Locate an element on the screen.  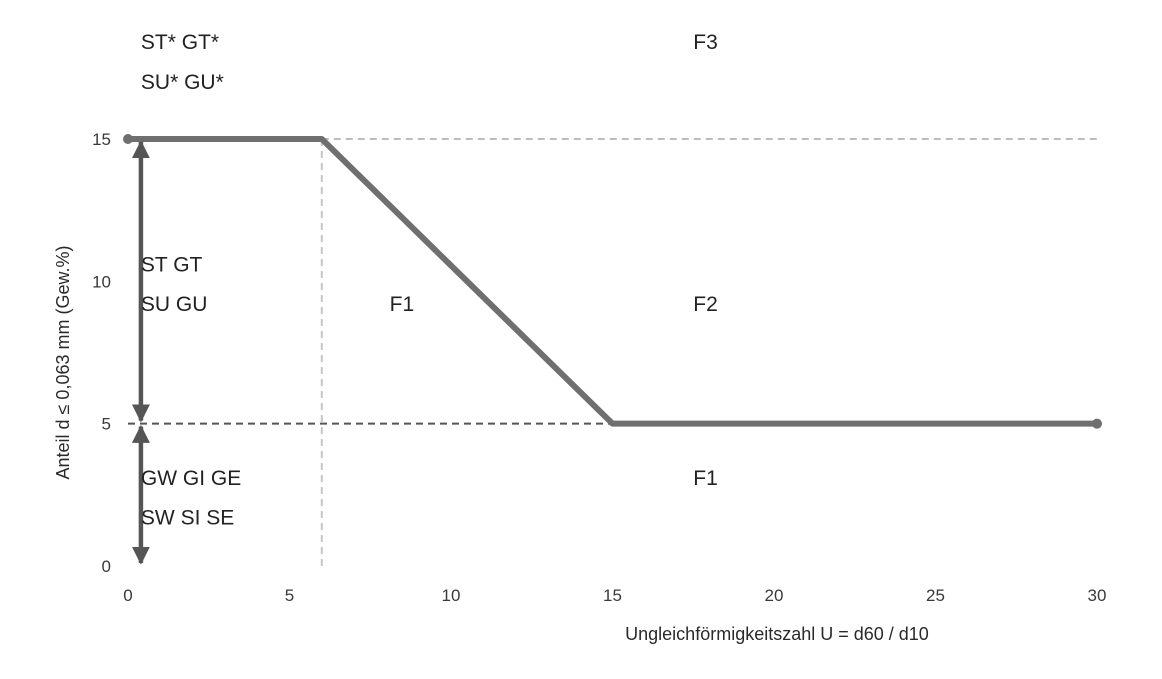
x-tick-label: 0 is located at coordinates (127, 595).